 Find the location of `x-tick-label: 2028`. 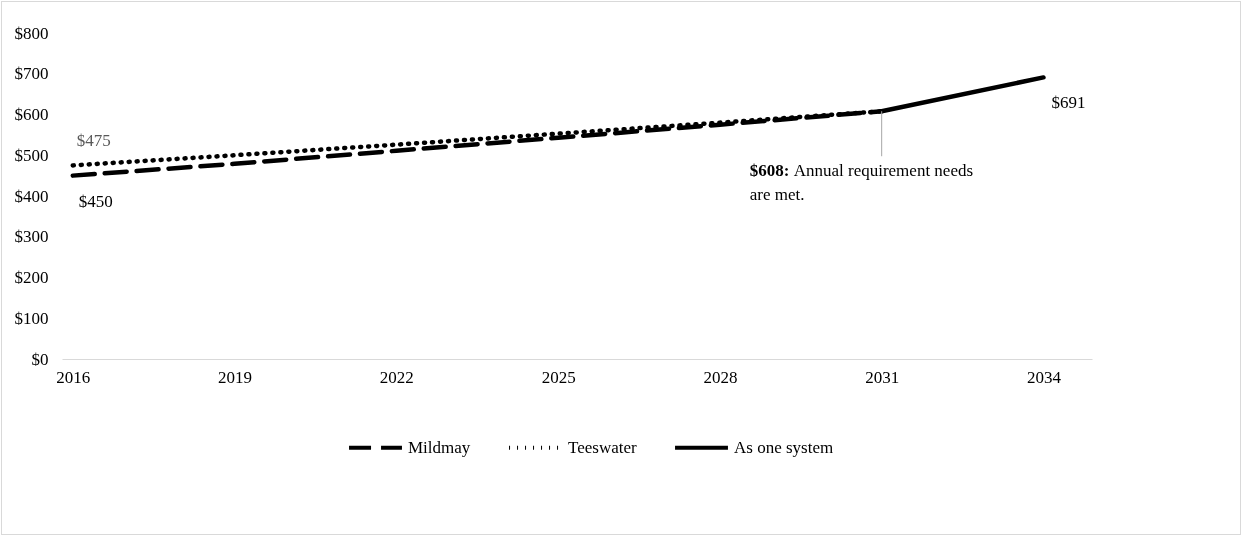

x-tick-label: 2028 is located at coordinates (720, 377).